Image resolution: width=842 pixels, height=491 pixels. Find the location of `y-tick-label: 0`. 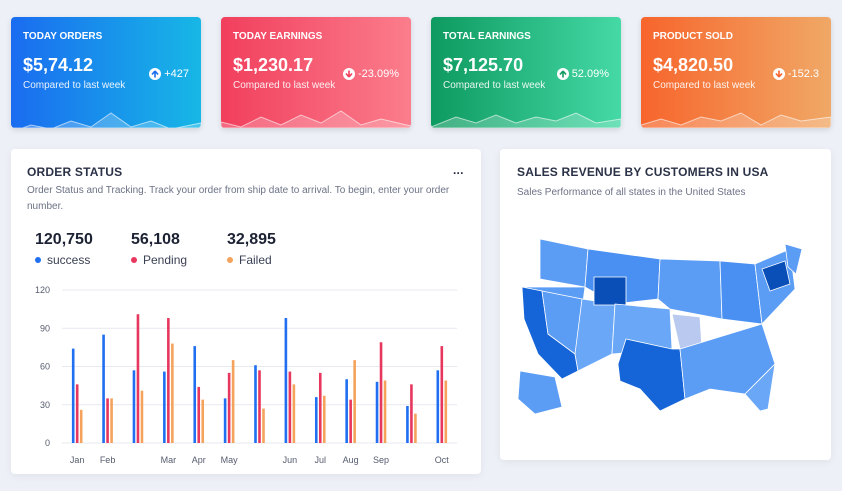

y-tick-label: 0 is located at coordinates (47, 443).